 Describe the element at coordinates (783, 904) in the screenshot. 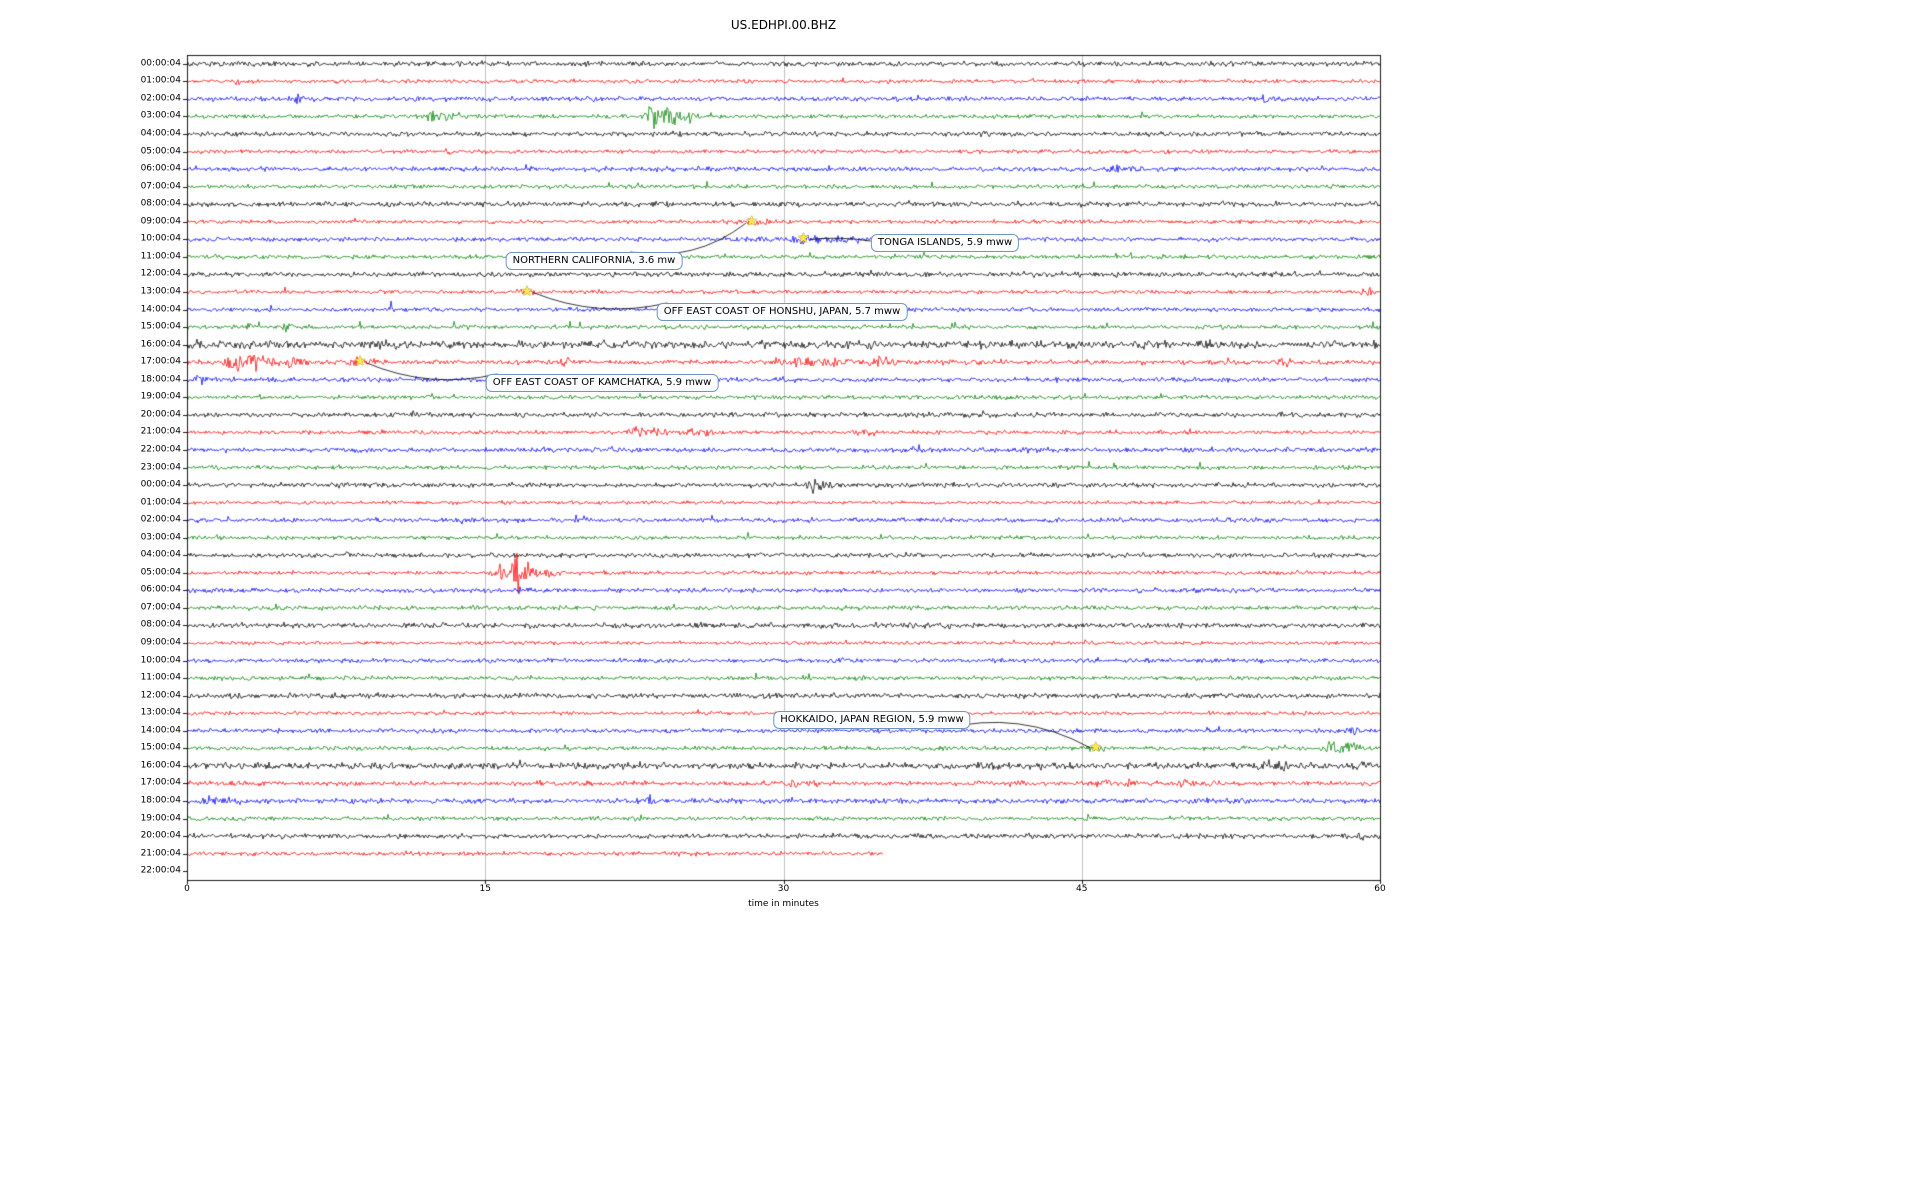

I see `x-axis-label: time in minutes` at that location.